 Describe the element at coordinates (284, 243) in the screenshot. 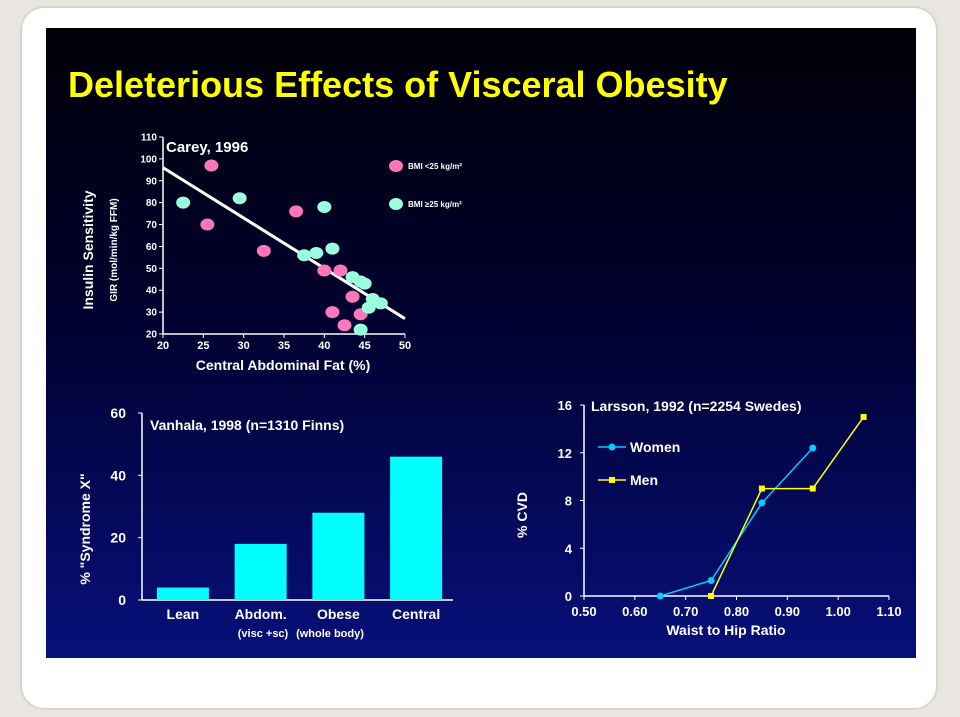

I see `scatter-fit-line` at that location.